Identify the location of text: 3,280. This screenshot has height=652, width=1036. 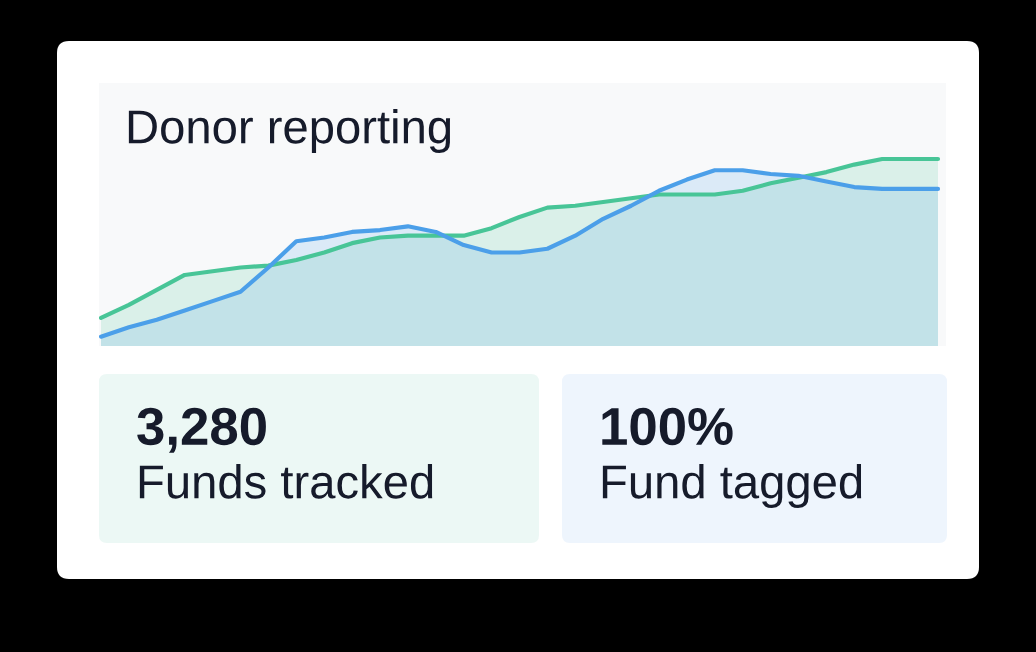
(201, 430).